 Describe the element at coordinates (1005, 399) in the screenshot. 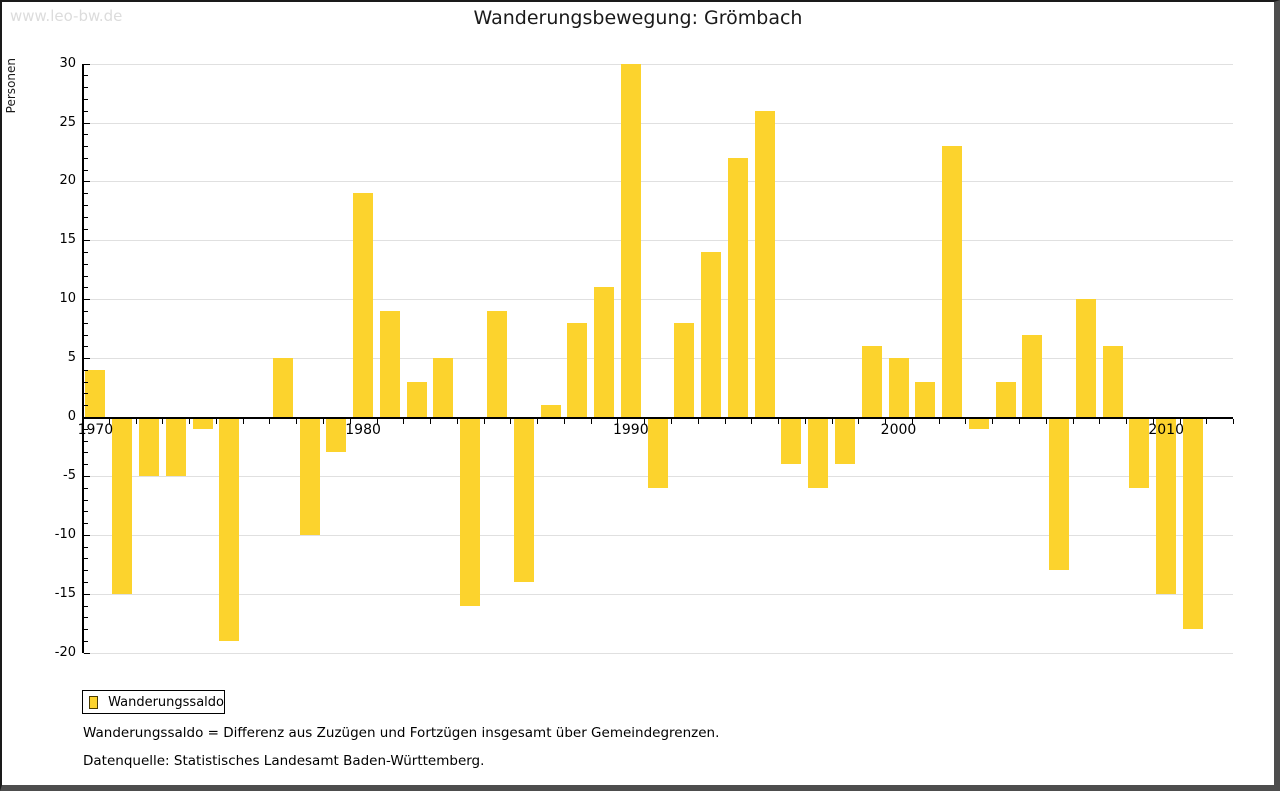

I see `bar-2004` at that location.